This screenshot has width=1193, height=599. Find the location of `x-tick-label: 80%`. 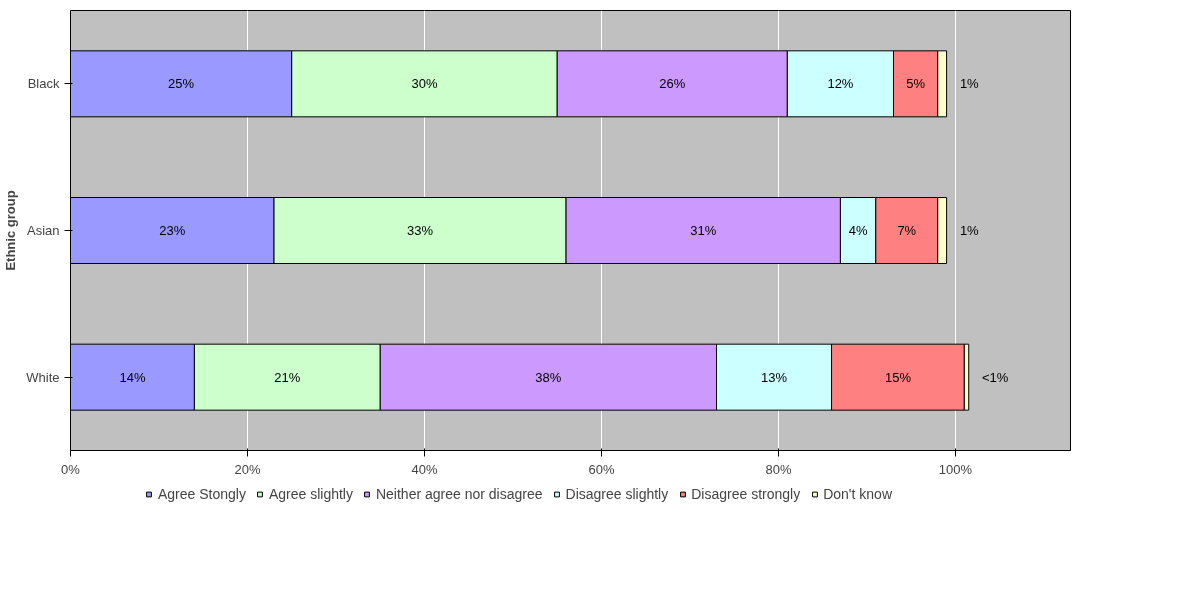

x-tick-label: 80% is located at coordinates (778, 469).